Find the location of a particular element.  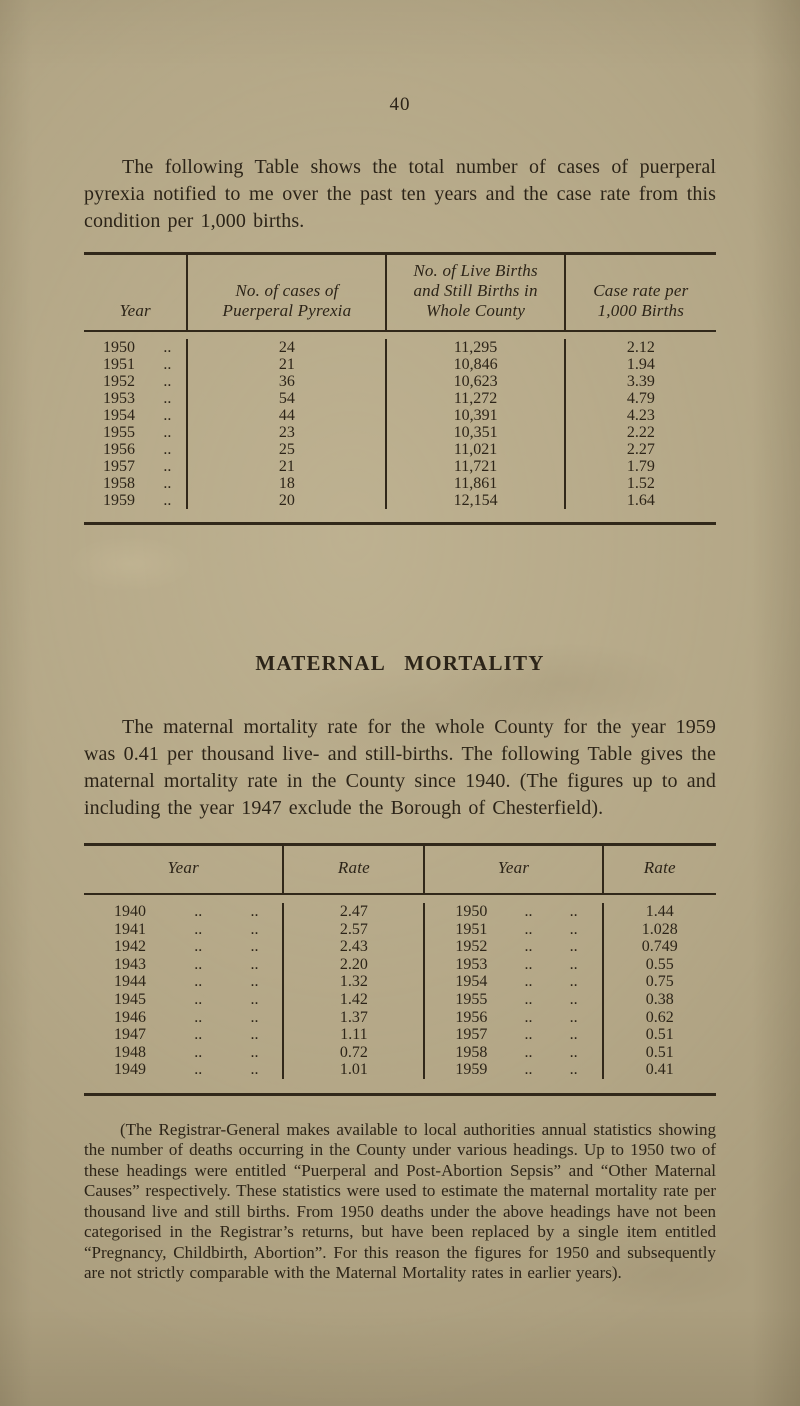

rate-cell: 2.22 is located at coordinates (639, 432).